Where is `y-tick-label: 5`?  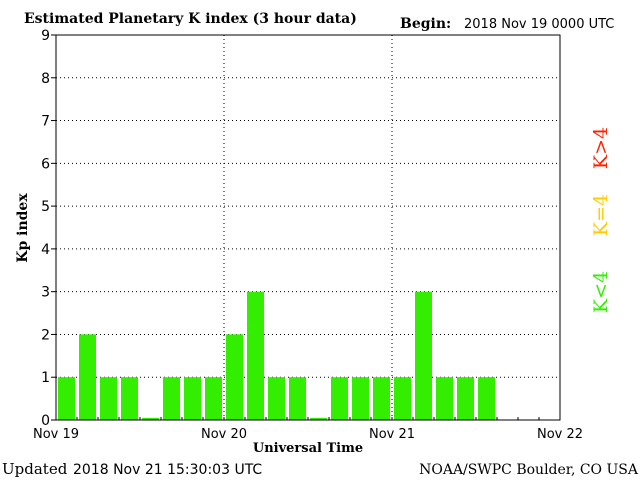 y-tick-label: 5 is located at coordinates (45, 207).